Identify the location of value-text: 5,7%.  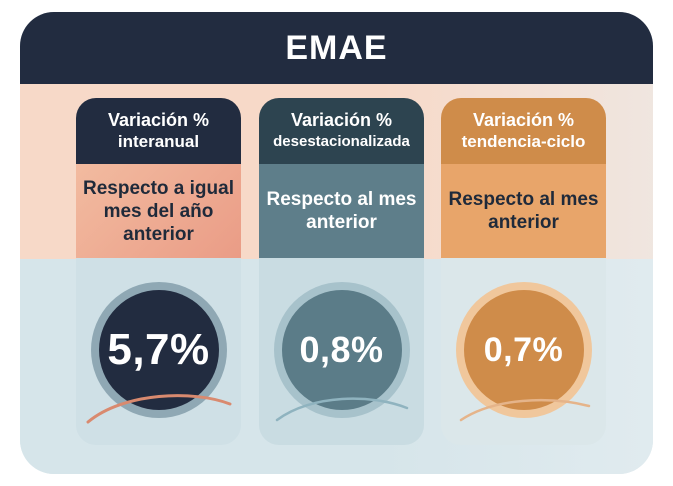
(158, 349).